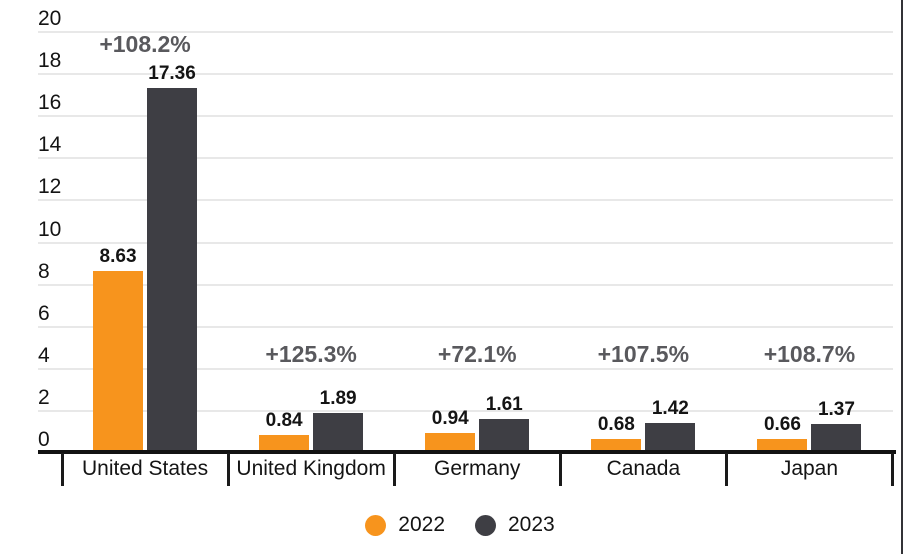 The width and height of the screenshot is (904, 554). What do you see at coordinates (670, 409) in the screenshot?
I see `value-label-2023: 1.42` at bounding box center [670, 409].